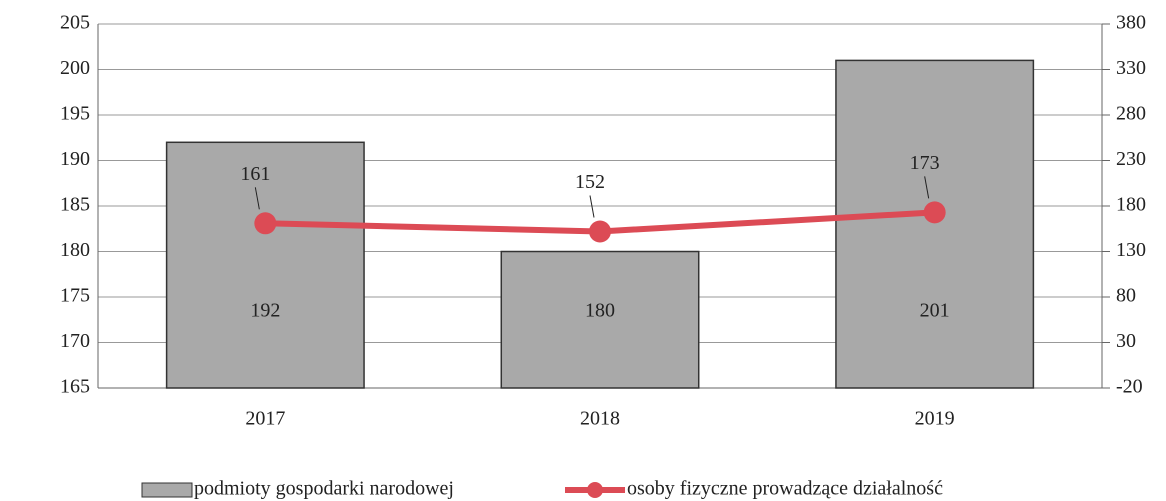 This screenshot has height=501, width=1166. Describe the element at coordinates (600, 311) in the screenshot. I see `data-label: 180` at that location.